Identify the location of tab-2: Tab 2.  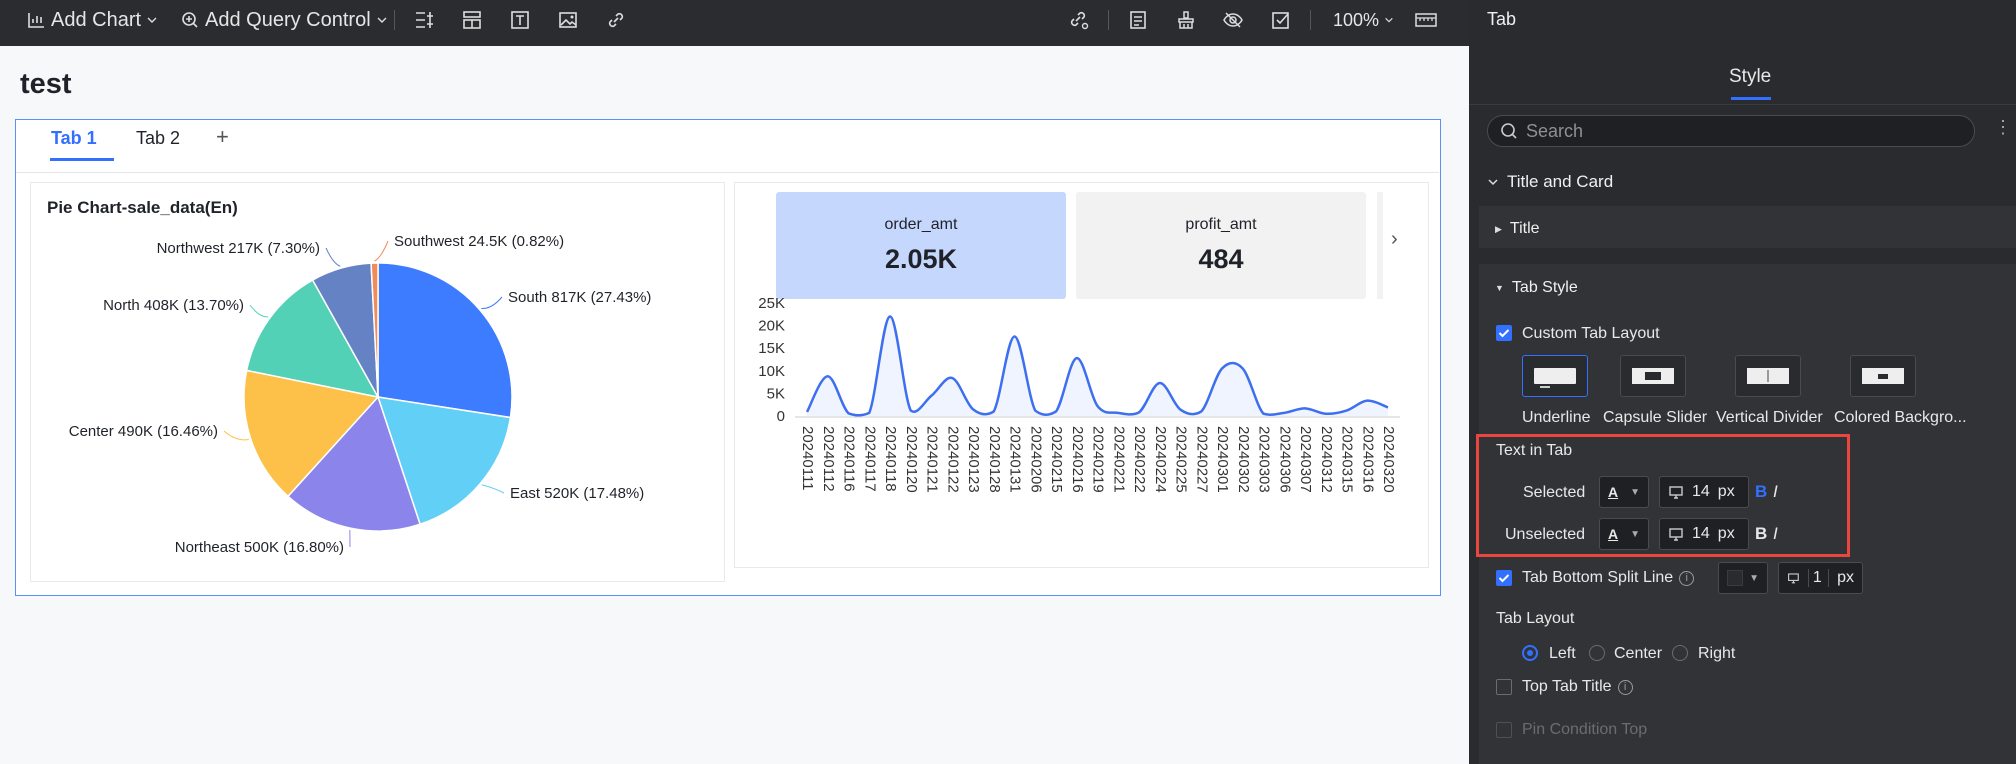
(158, 138).